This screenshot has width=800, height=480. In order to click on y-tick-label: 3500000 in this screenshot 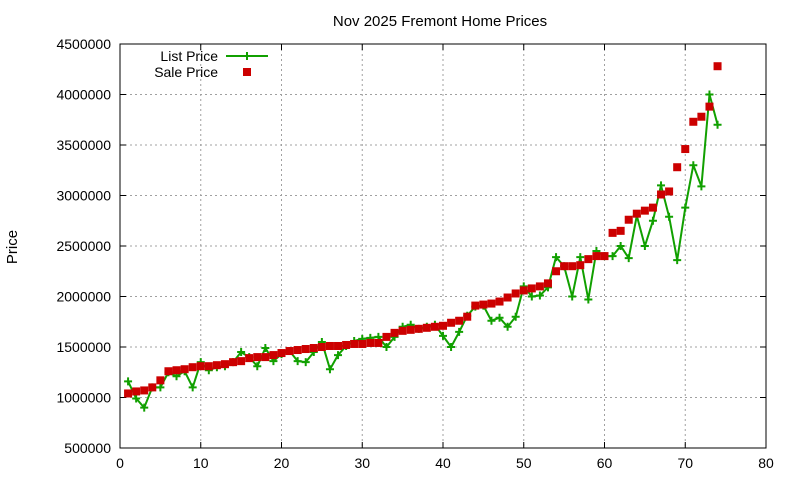, I will do `click(83, 145)`.